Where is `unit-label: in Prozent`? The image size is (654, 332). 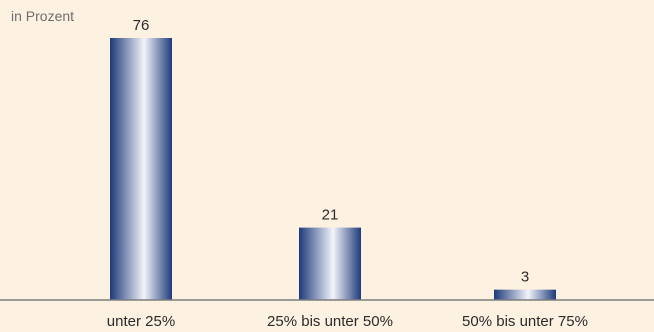
unit-label: in Prozent is located at coordinates (43, 16).